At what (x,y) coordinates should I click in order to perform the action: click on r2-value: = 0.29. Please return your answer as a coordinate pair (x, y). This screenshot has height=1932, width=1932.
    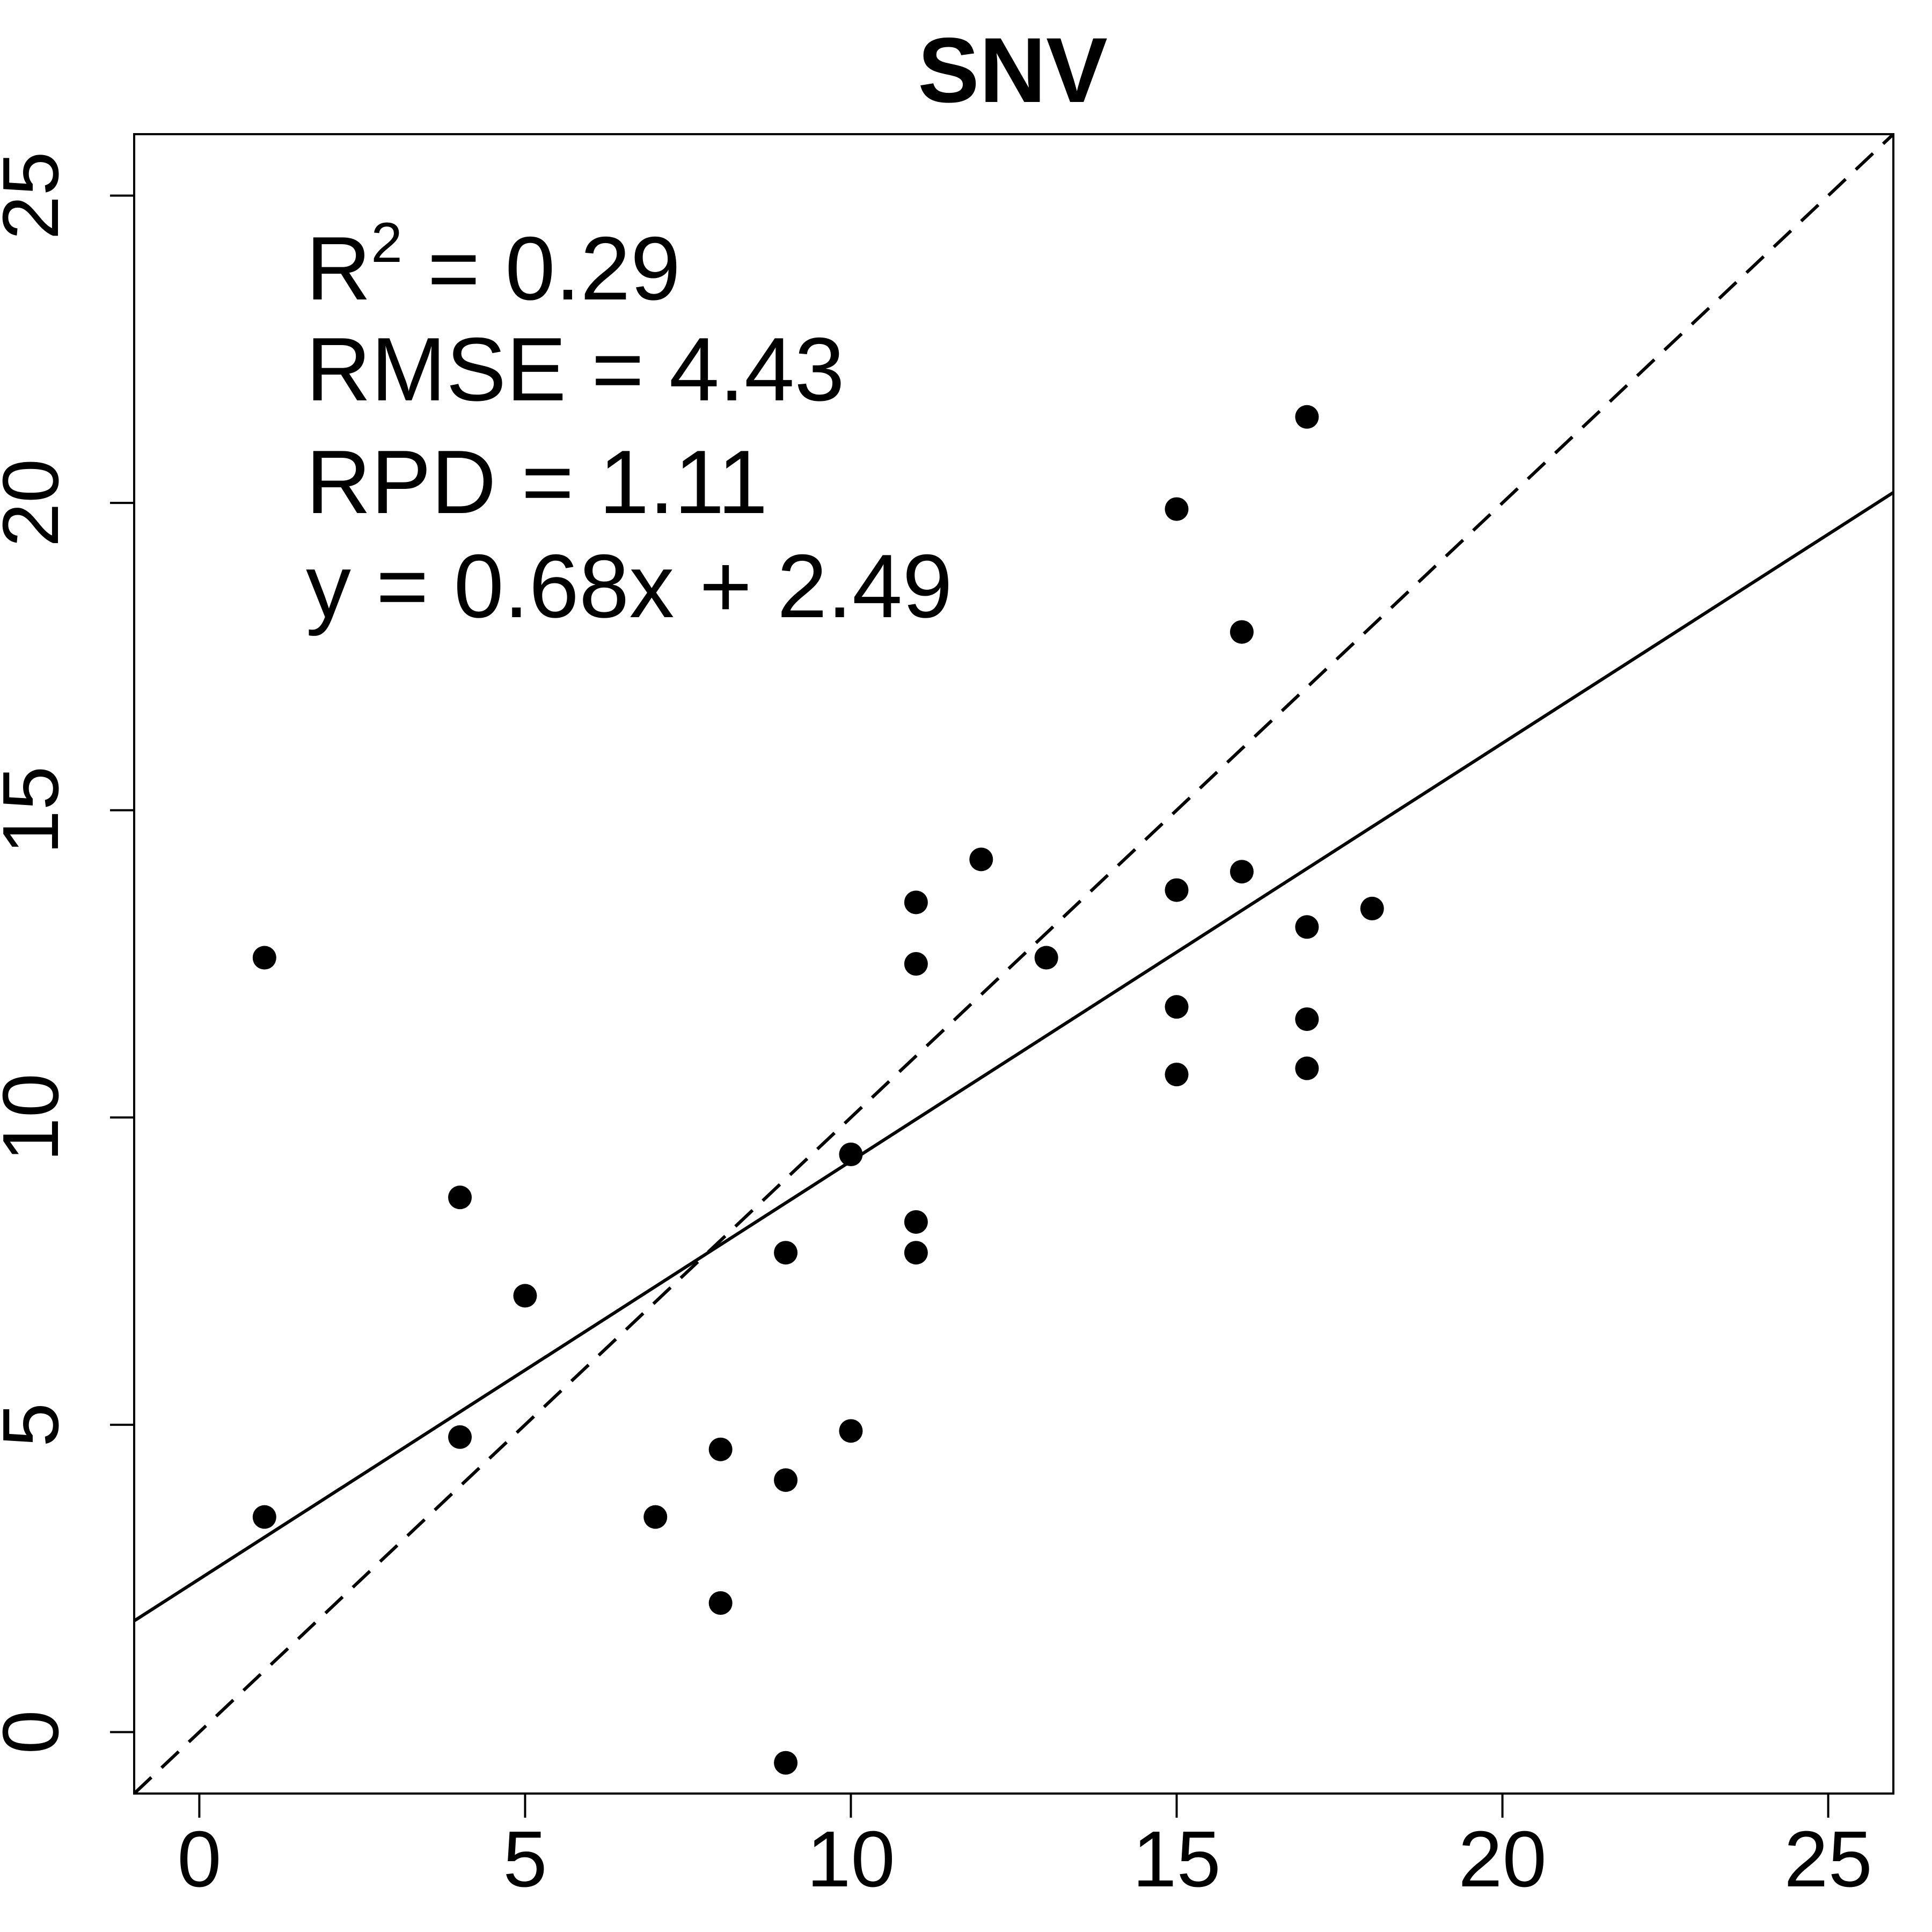
    Looking at the image, I should click on (541, 268).